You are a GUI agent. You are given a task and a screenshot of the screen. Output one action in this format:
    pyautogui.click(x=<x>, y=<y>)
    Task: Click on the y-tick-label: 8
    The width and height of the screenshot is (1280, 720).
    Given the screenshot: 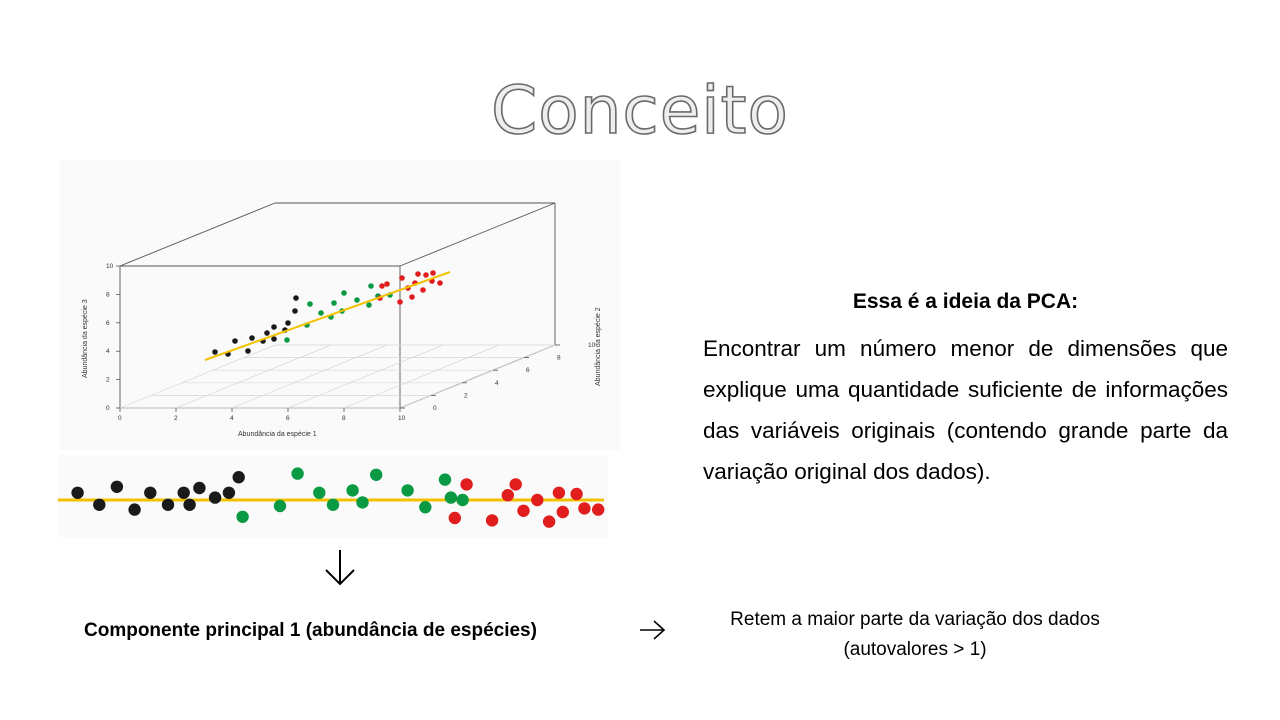 What is the action you would take?
    pyautogui.click(x=559, y=358)
    